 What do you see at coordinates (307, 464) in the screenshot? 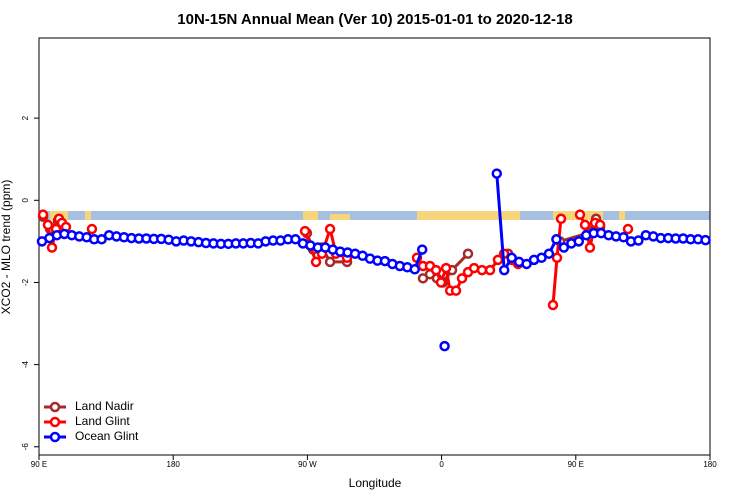
I see `x-tick-label: 90 W` at bounding box center [307, 464].